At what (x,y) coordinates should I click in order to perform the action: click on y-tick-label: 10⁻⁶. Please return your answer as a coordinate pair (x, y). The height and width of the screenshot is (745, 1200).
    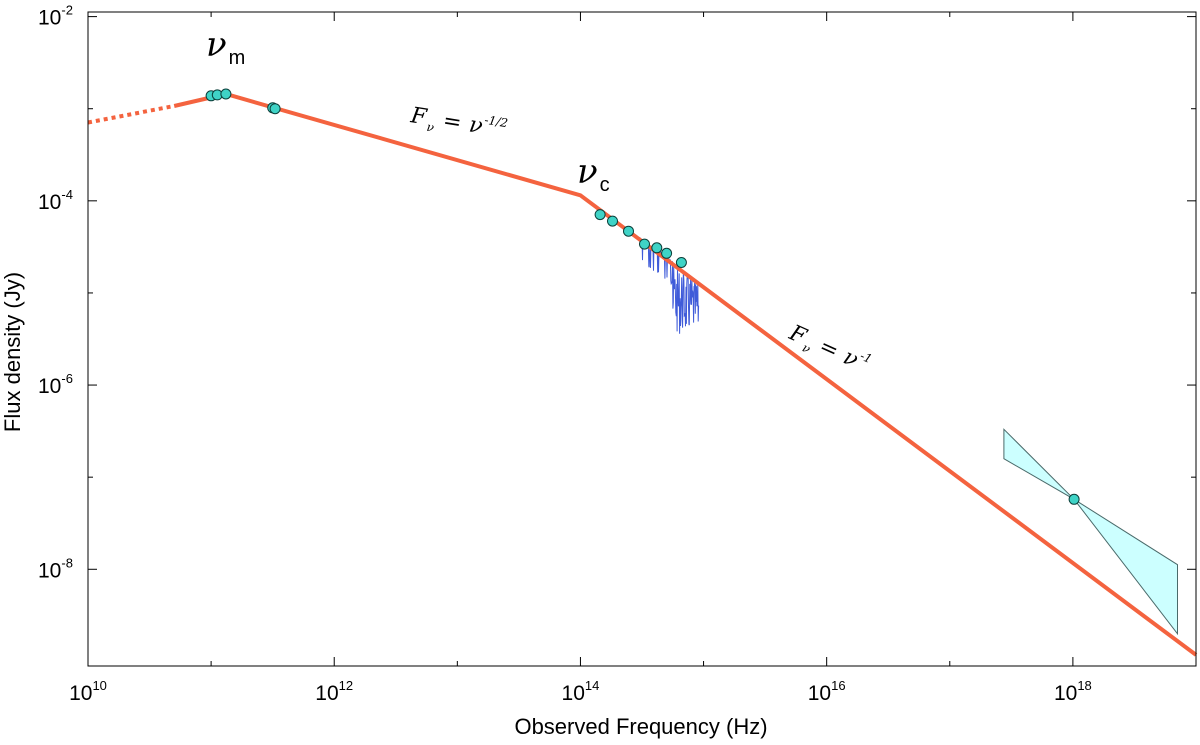
    Looking at the image, I should click on (55, 384).